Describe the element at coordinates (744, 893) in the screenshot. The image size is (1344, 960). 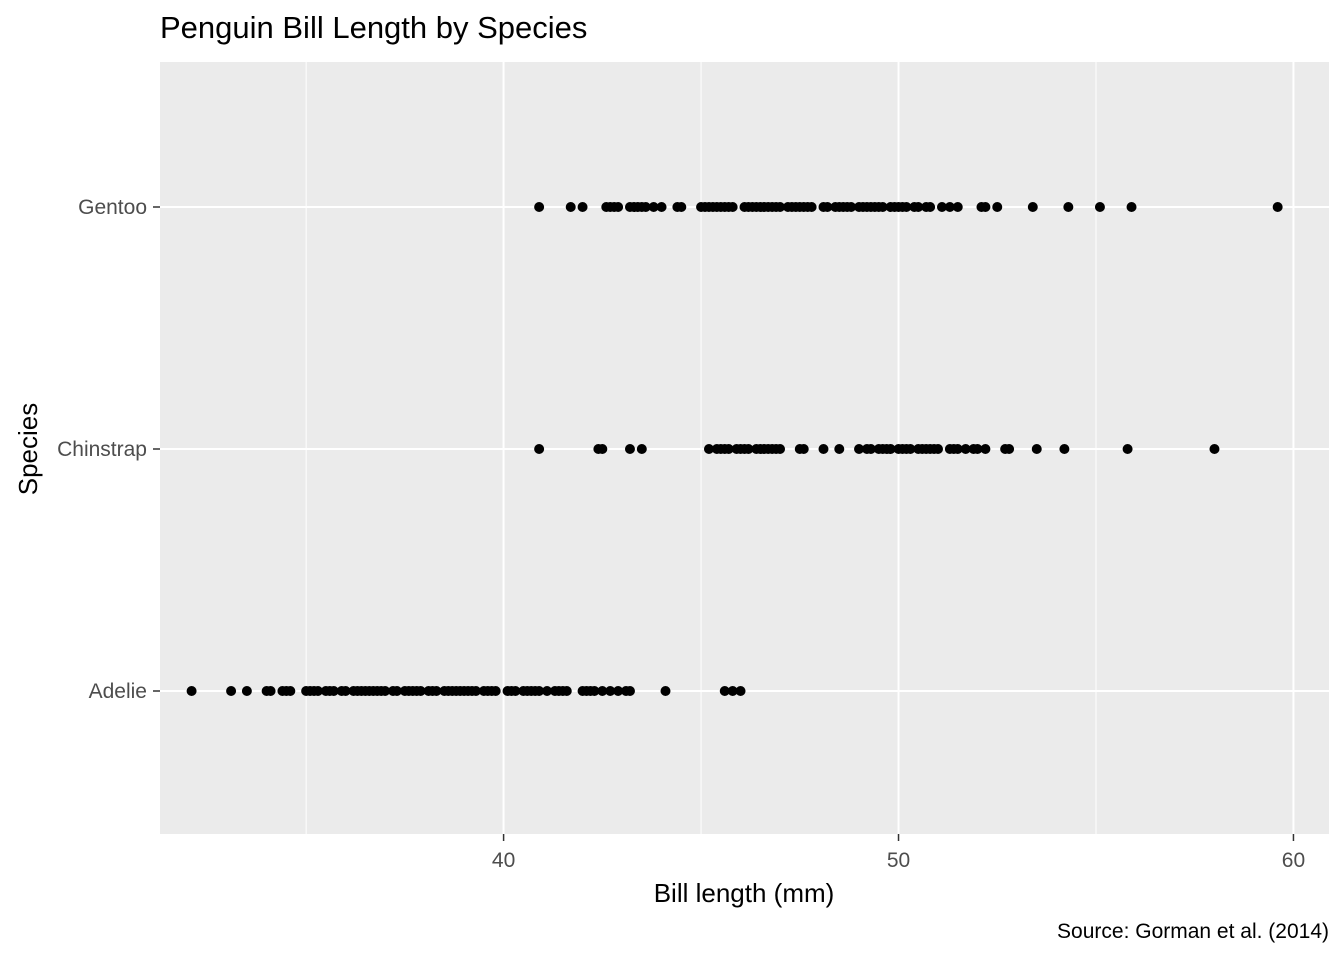
I see `x-axis-title: Bill length (mm)` at that location.